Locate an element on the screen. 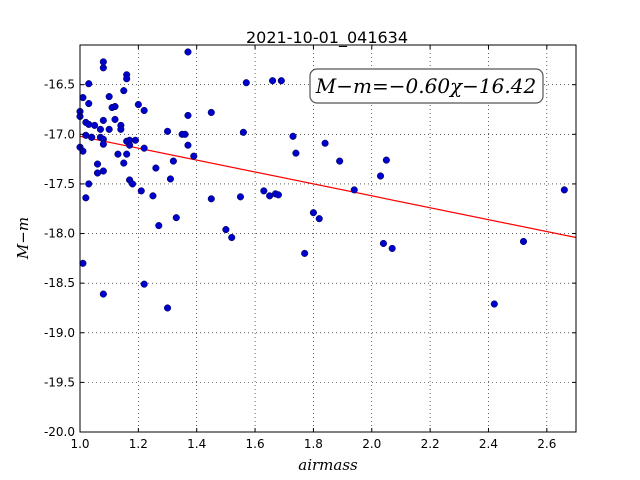  x-tick-label: 1.6 is located at coordinates (255, 444).